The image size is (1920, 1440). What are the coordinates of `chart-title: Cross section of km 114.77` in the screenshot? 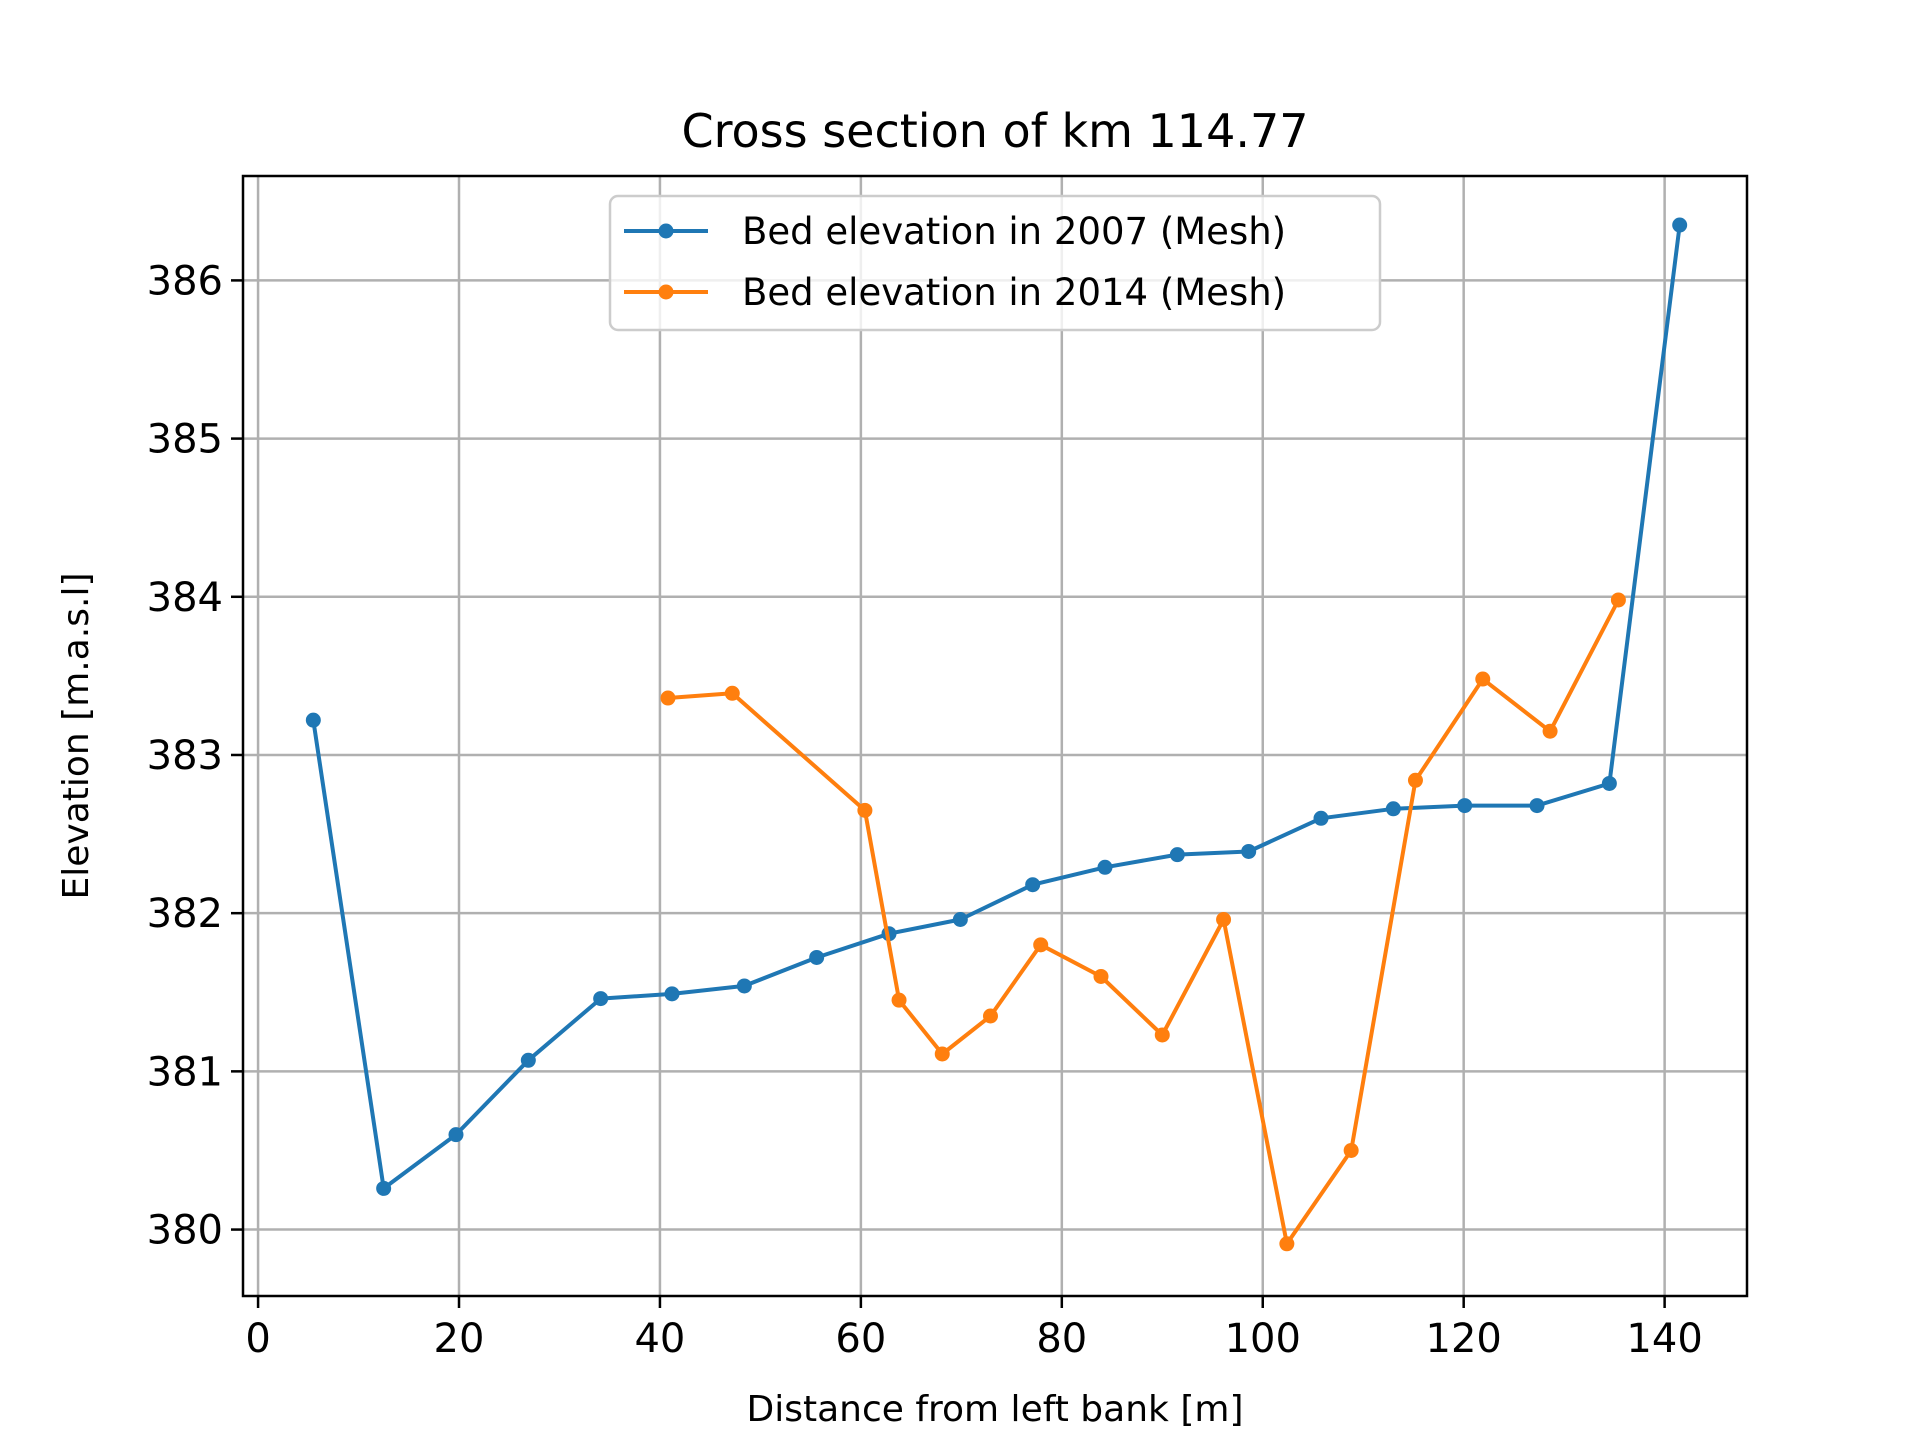 It's located at (995, 131).